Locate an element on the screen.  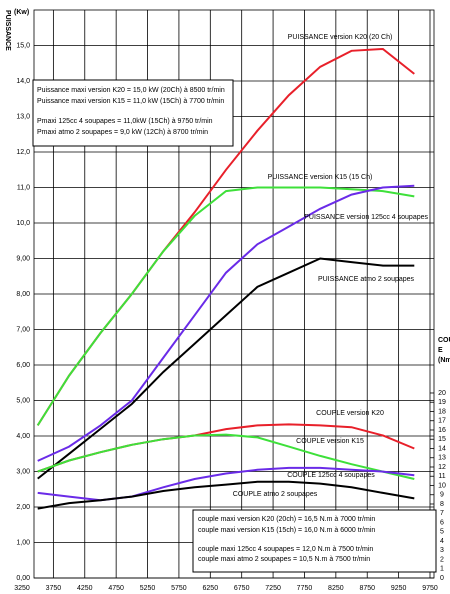
y2-tick-label: 4 is located at coordinates (442, 541).